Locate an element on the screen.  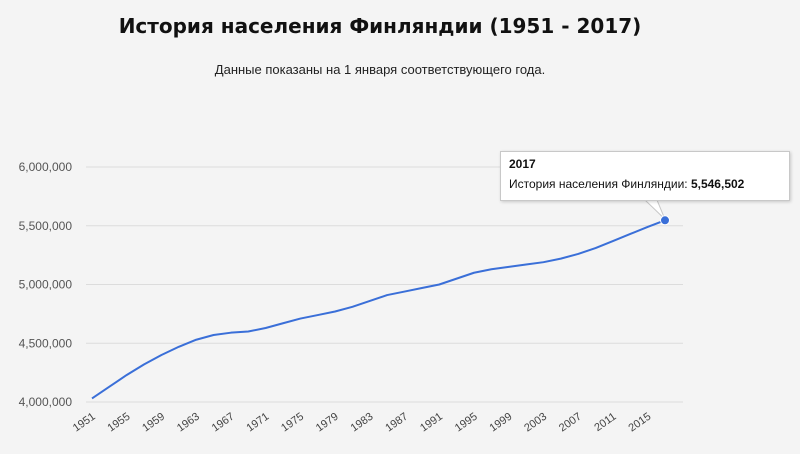
tooltip-year: 2017 is located at coordinates (522, 164).